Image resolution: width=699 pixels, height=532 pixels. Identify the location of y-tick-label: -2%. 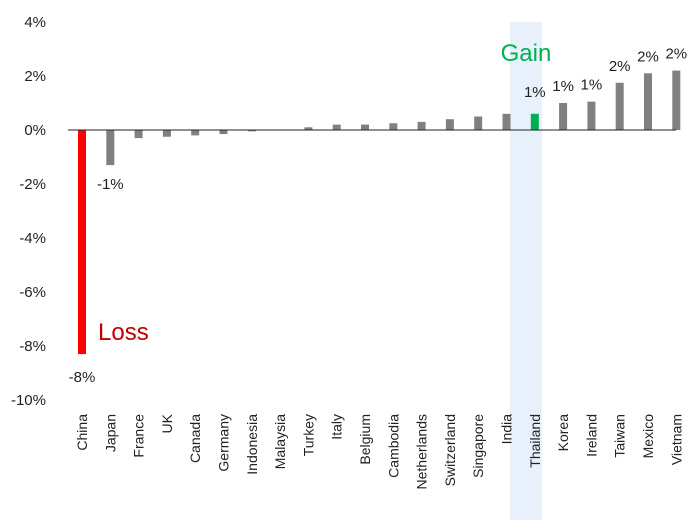
(32, 184).